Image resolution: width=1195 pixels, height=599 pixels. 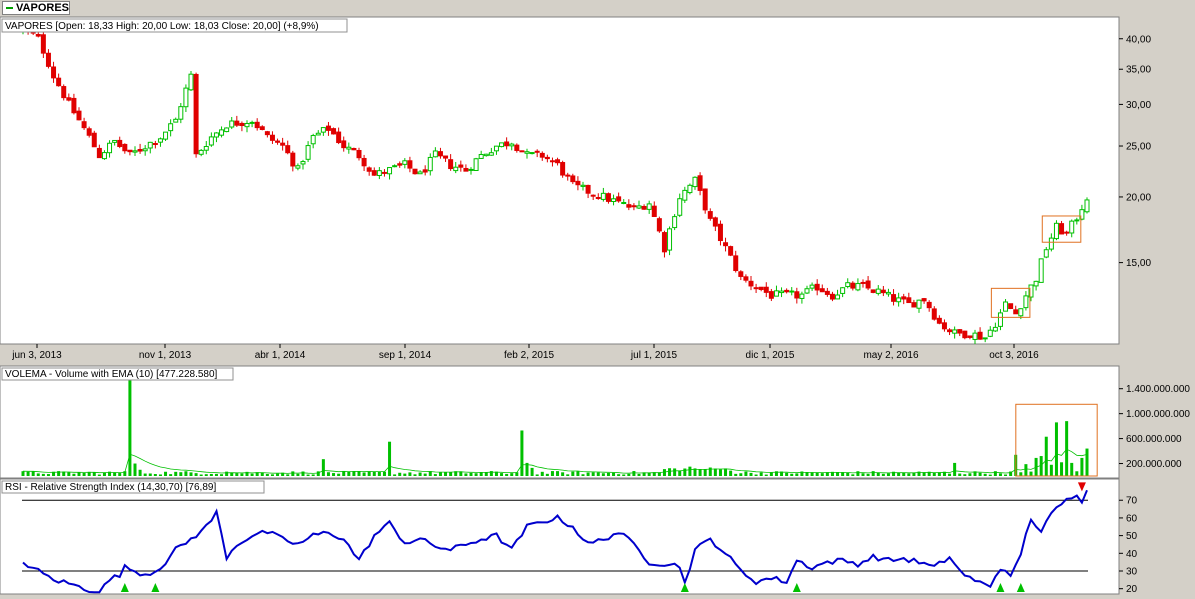 I want to click on chart-tab: VAPORES, so click(x=36, y=8).